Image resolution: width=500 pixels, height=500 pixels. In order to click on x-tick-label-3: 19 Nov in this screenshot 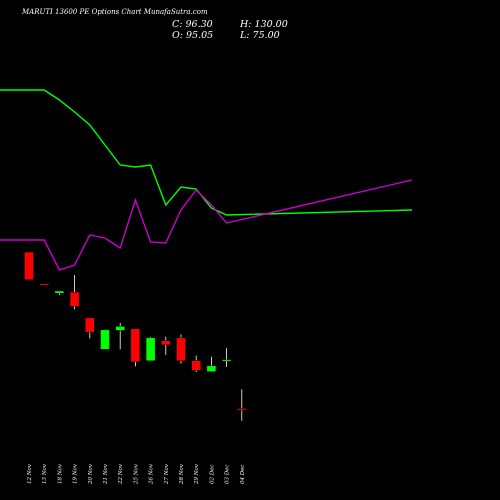, I will do `click(76, 473)`.